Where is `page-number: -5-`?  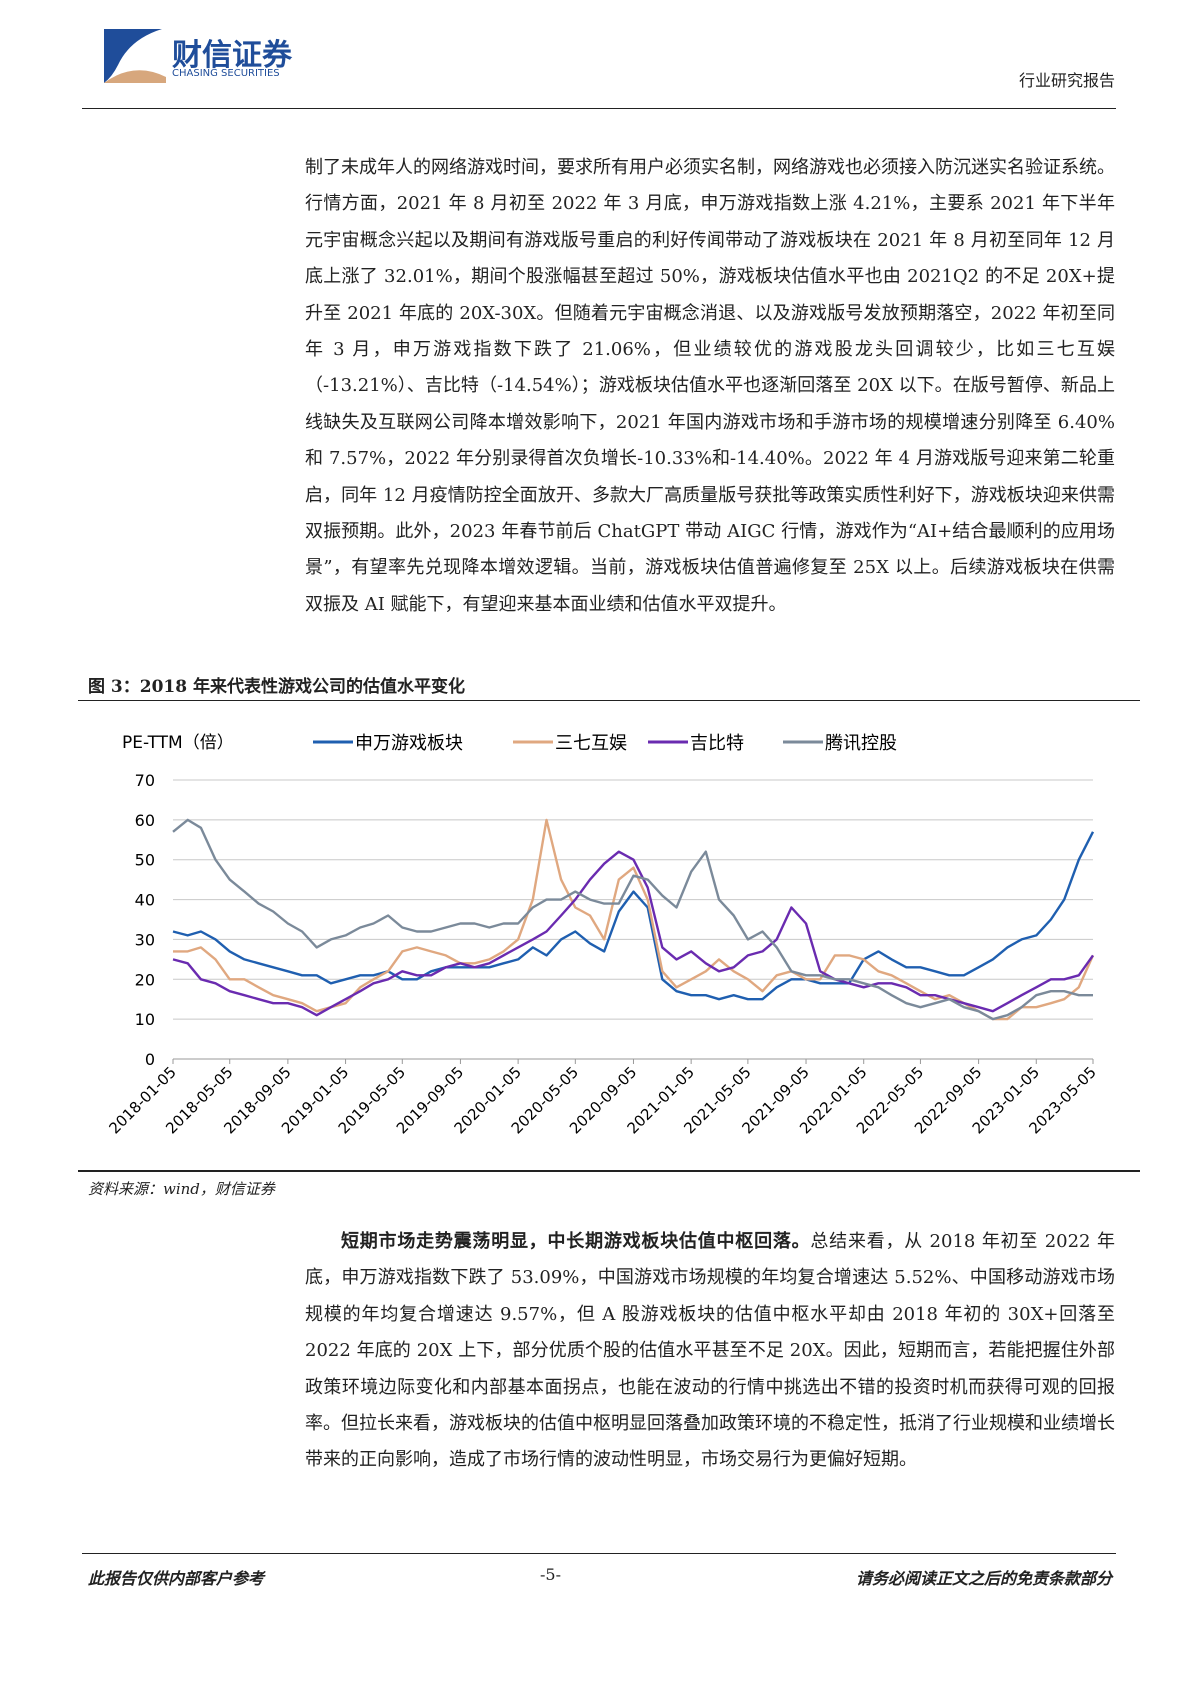 page-number: -5- is located at coordinates (550, 1574).